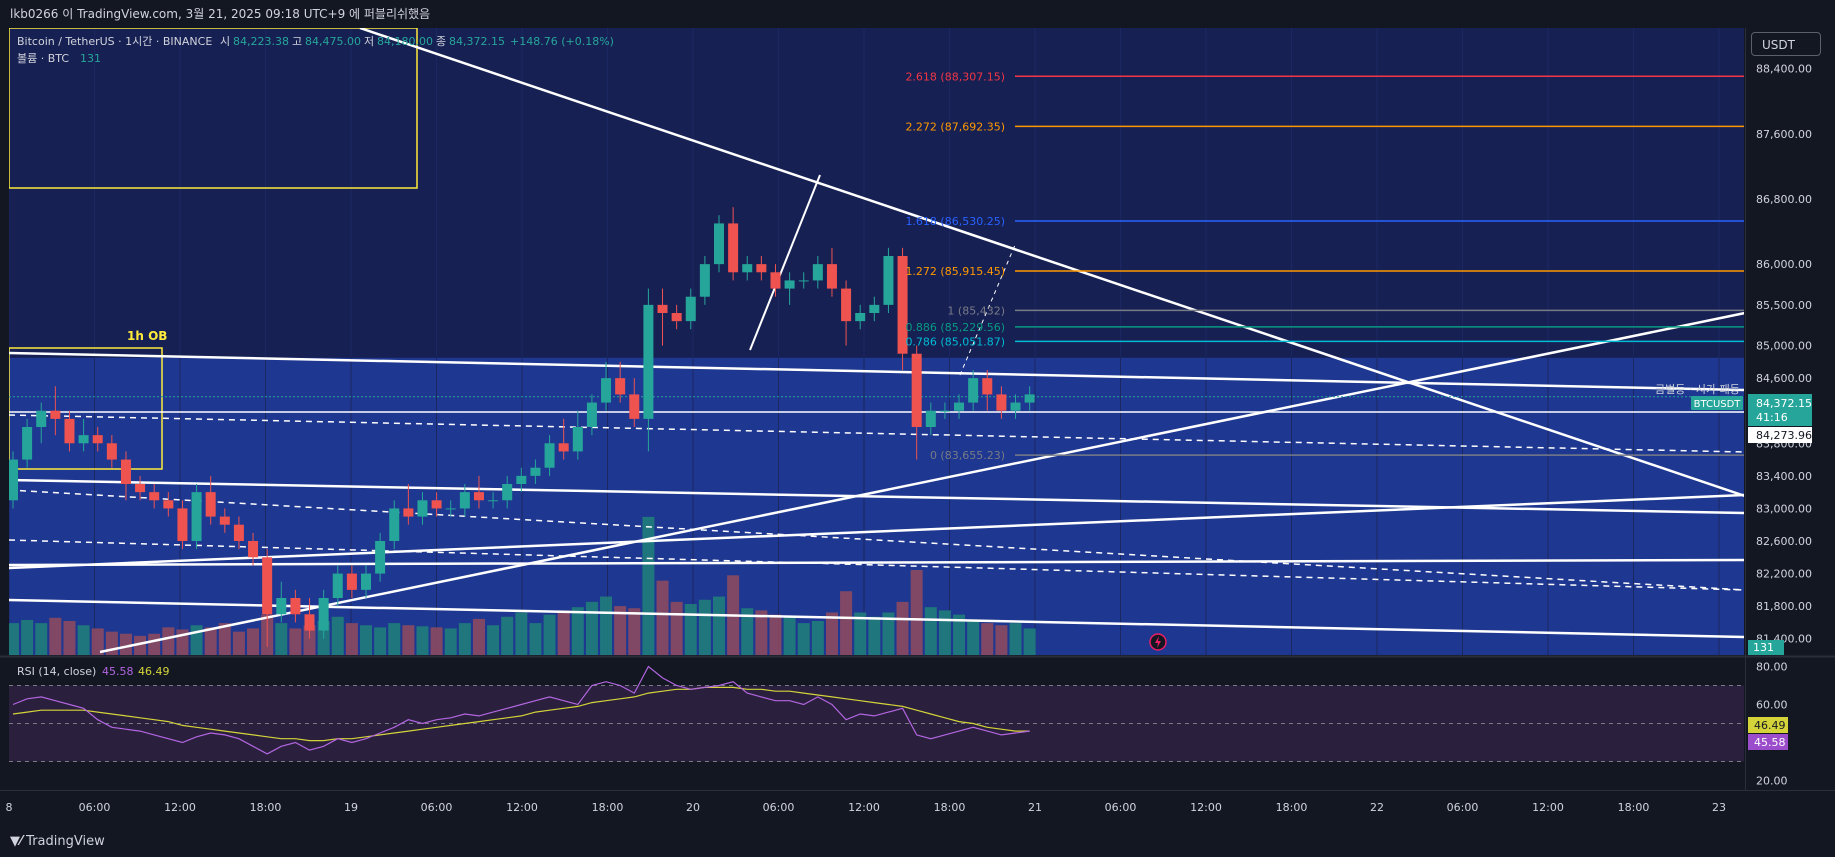  What do you see at coordinates (147, 336) in the screenshot?
I see `ob-label: 1h OB` at bounding box center [147, 336].